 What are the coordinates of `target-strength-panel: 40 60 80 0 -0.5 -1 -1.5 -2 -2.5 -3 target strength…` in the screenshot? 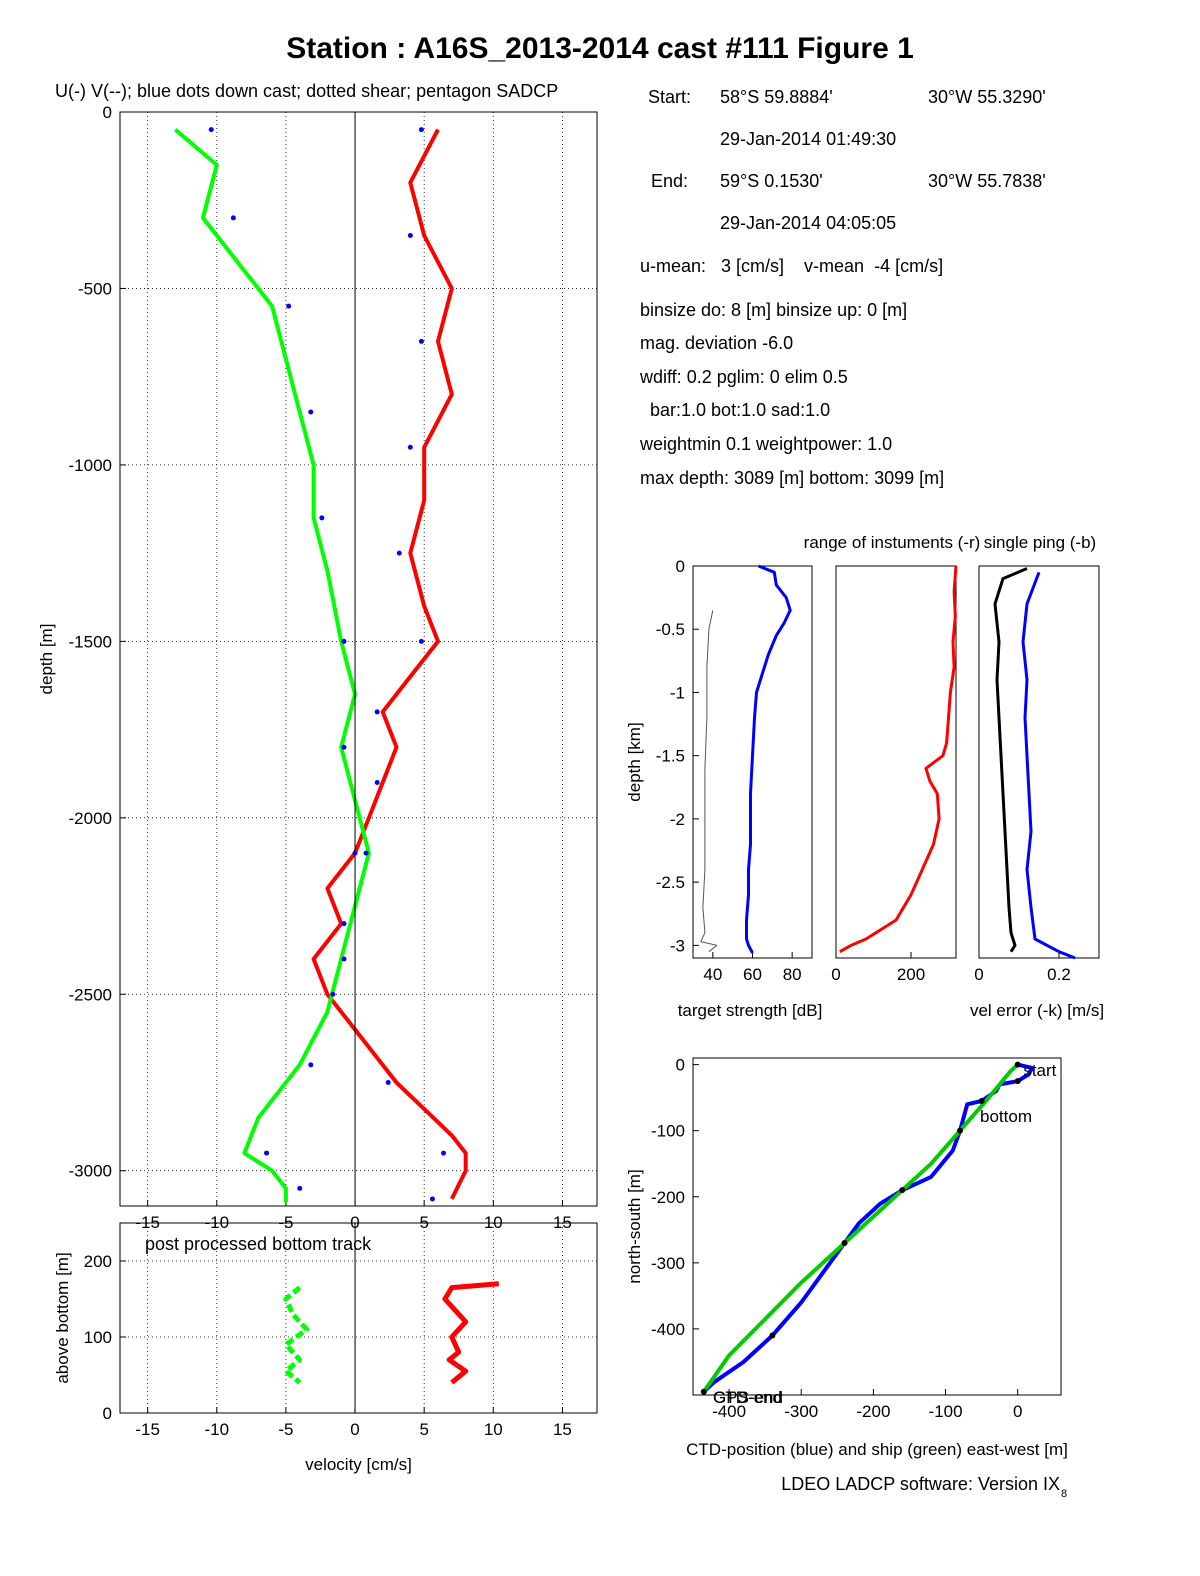 It's located at (723, 788).